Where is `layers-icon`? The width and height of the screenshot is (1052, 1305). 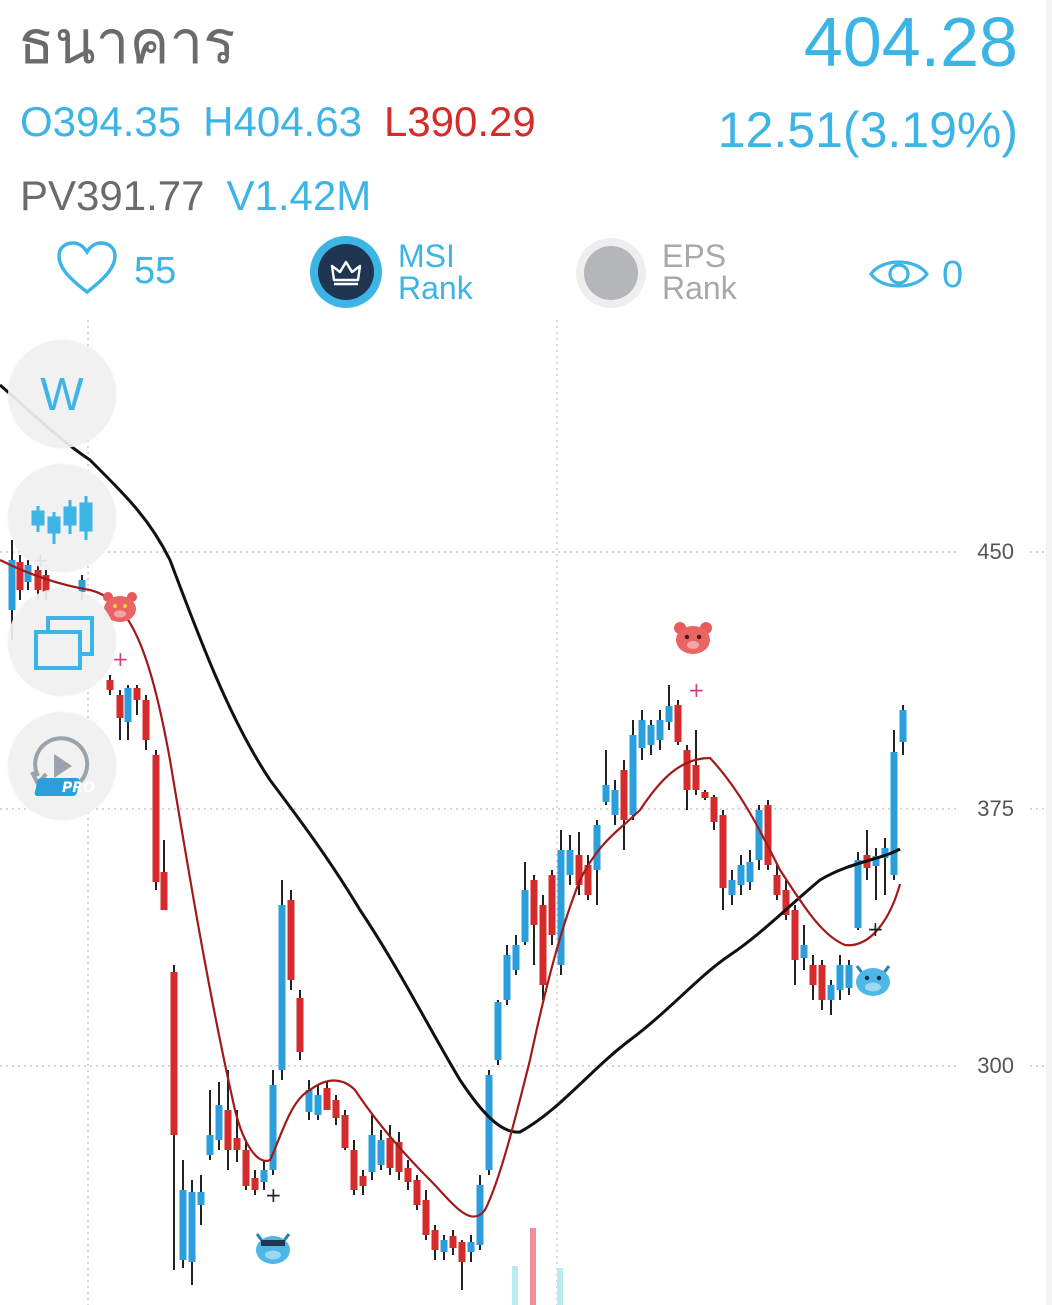 layers-icon is located at coordinates (64, 643).